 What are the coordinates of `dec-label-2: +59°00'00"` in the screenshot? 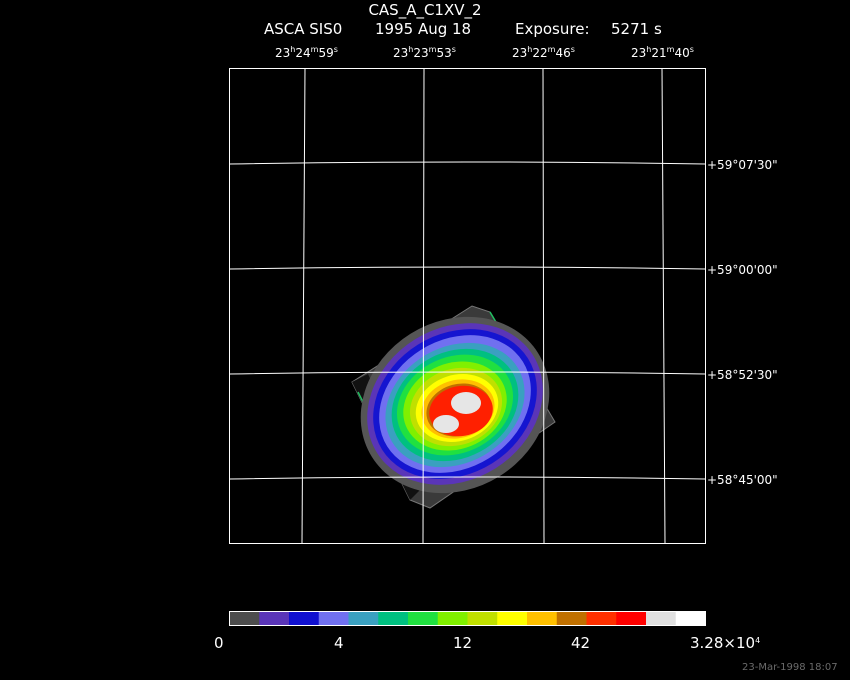 It's located at (742, 270).